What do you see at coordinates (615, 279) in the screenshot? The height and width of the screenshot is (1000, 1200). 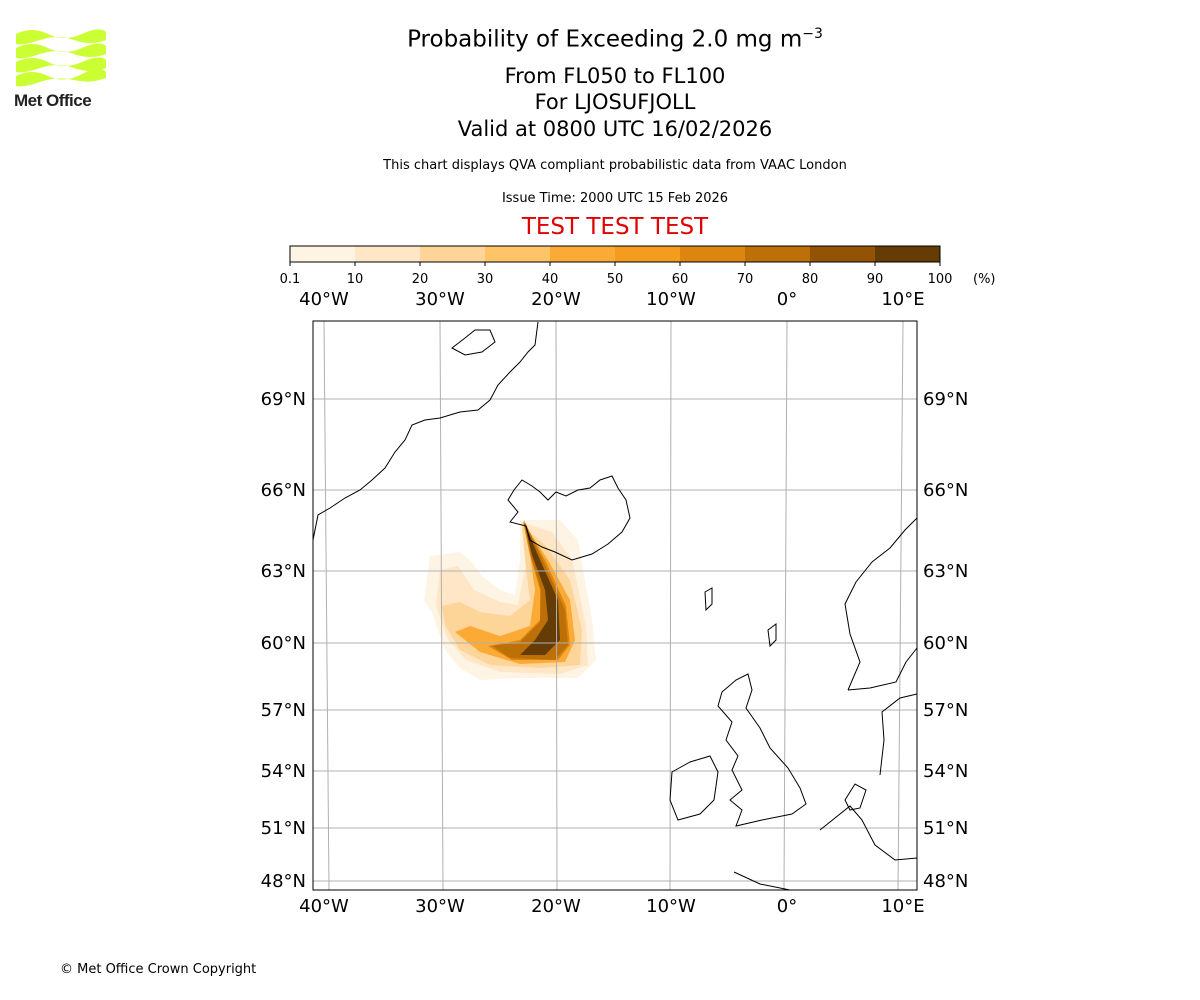 I see `colorbar-tick-label: 50` at bounding box center [615, 279].